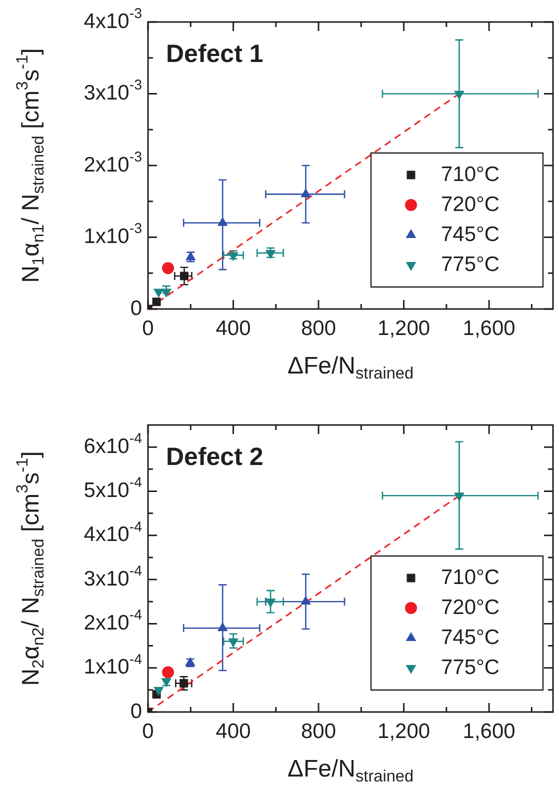 This screenshot has width=559, height=807. I want to click on text: Defect 1, so click(215, 54).